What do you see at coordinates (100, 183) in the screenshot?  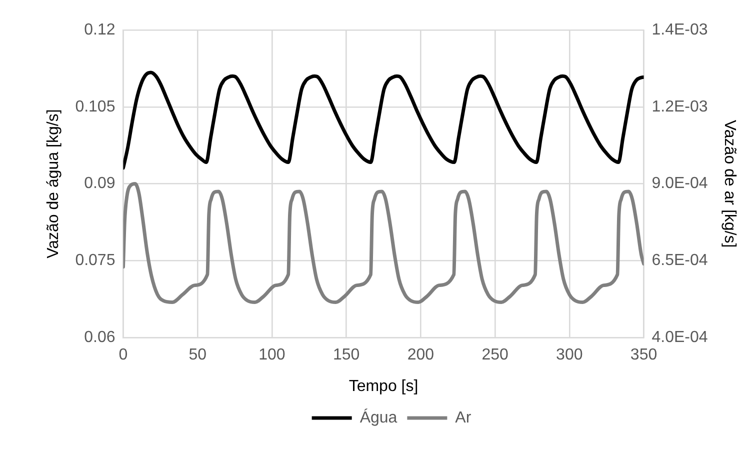 I see `y-tick-label: 0.09` at bounding box center [100, 183].